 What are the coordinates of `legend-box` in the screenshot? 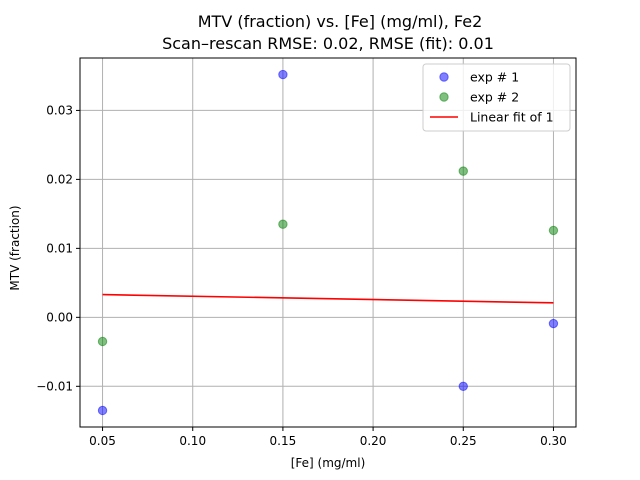 It's located at (496, 97).